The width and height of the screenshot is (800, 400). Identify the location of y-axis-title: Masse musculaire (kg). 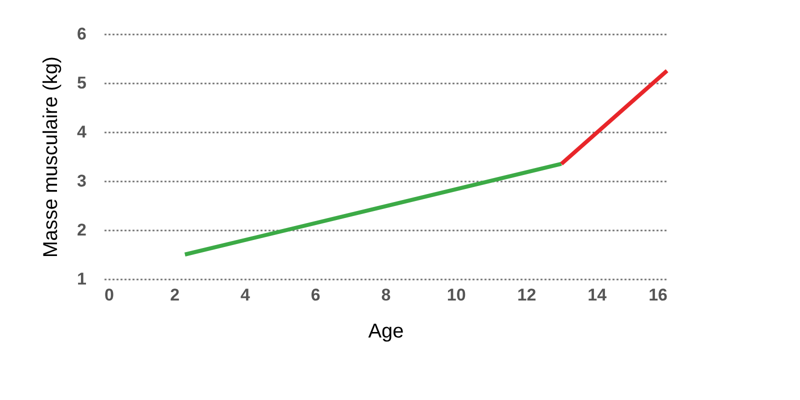
(51, 157).